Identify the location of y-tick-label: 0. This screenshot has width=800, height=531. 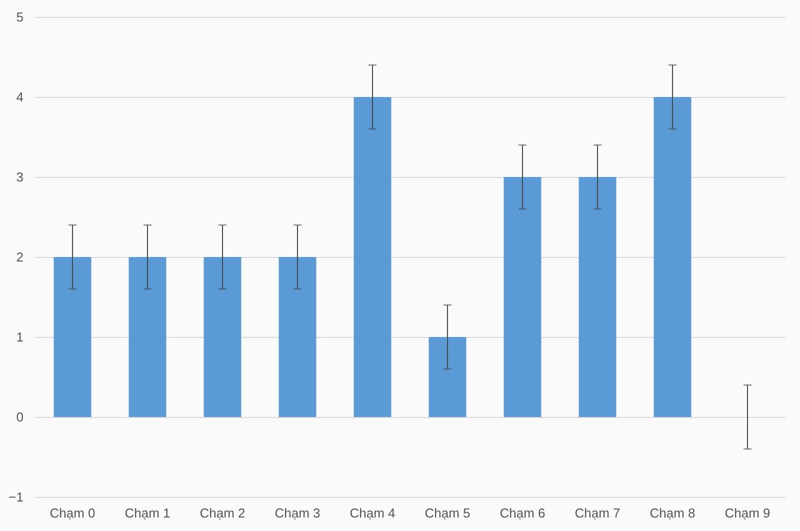
(20, 417).